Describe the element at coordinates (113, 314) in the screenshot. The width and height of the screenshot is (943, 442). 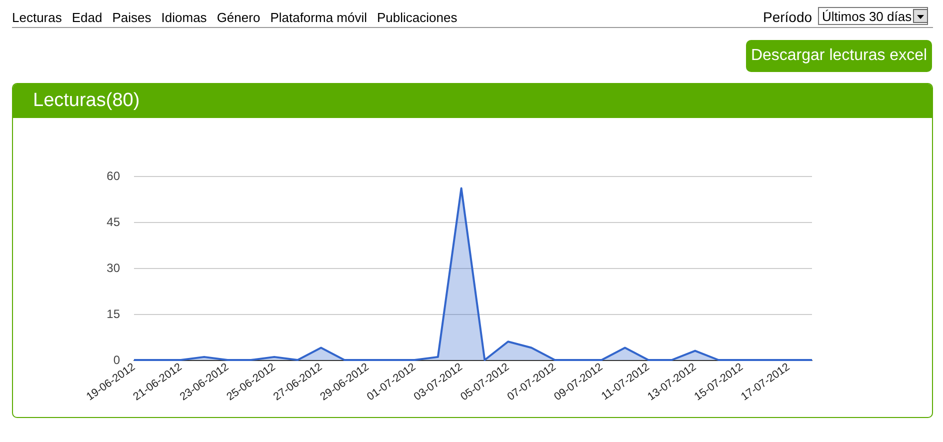
I see `y-tick-label: 15` at that location.